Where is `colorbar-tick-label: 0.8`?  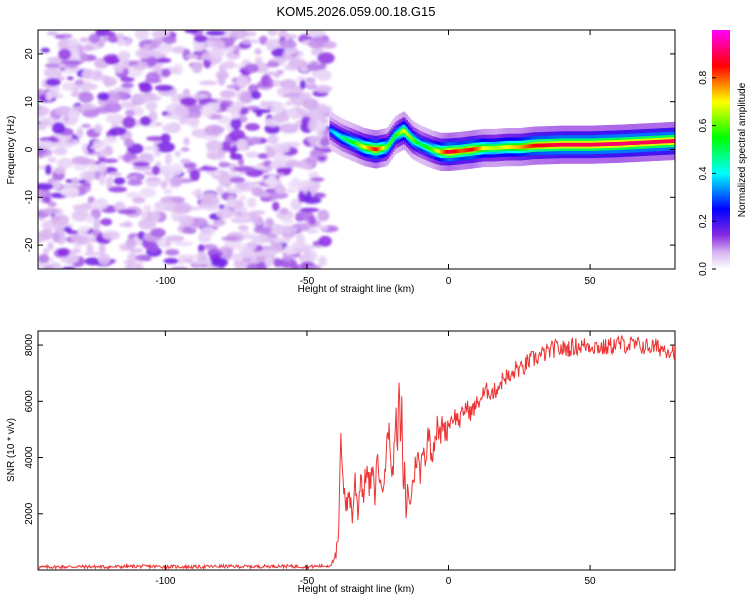 colorbar-tick-label: 0.8 is located at coordinates (703, 77).